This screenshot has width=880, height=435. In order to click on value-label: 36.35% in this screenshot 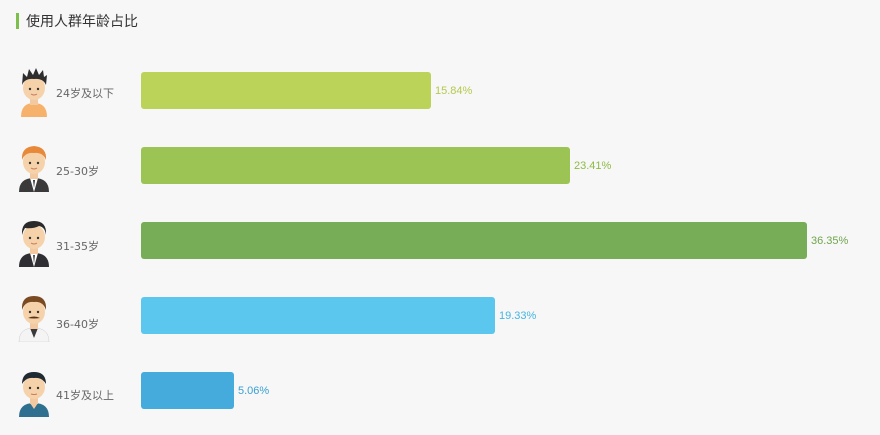, I will do `click(830, 241)`.